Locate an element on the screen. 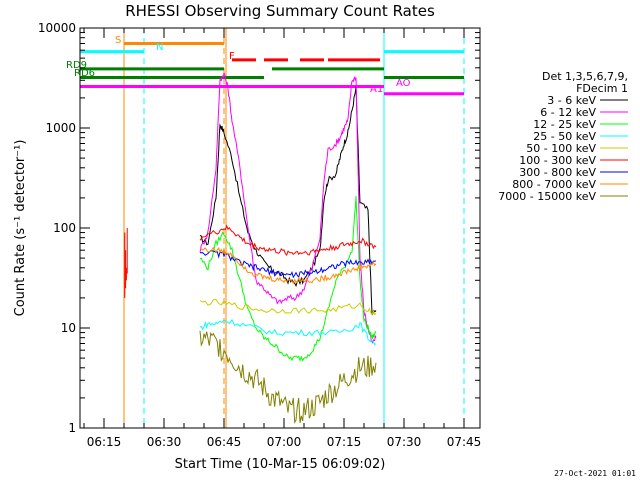 This screenshot has width=640, height=480. legend-label-8: 7000 - 15000 keV is located at coordinates (547, 196).